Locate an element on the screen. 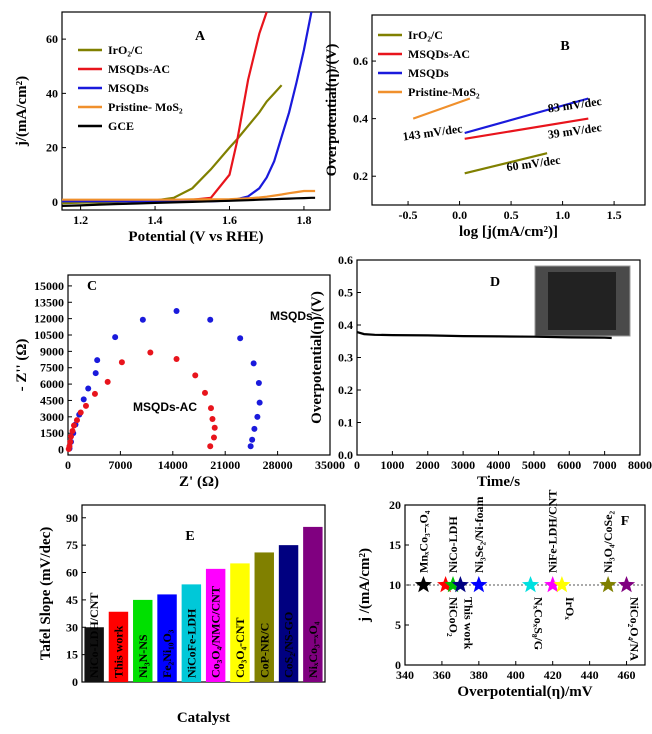  y-tick-label: 45 is located at coordinates (72, 600).